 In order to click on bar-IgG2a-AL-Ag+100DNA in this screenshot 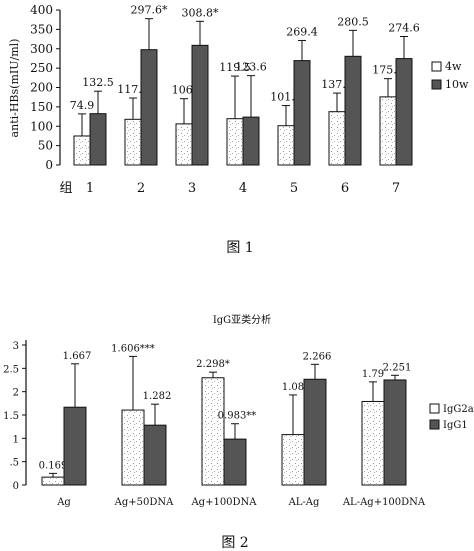, I will do `click(373, 443)`.